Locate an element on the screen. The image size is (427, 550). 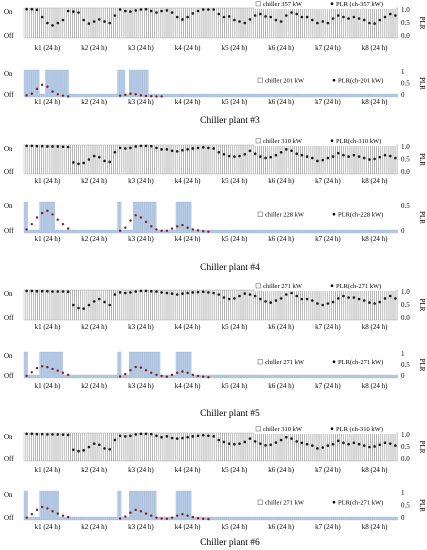
x-tick-label: k8 (24 h) is located at coordinates (375, 239).